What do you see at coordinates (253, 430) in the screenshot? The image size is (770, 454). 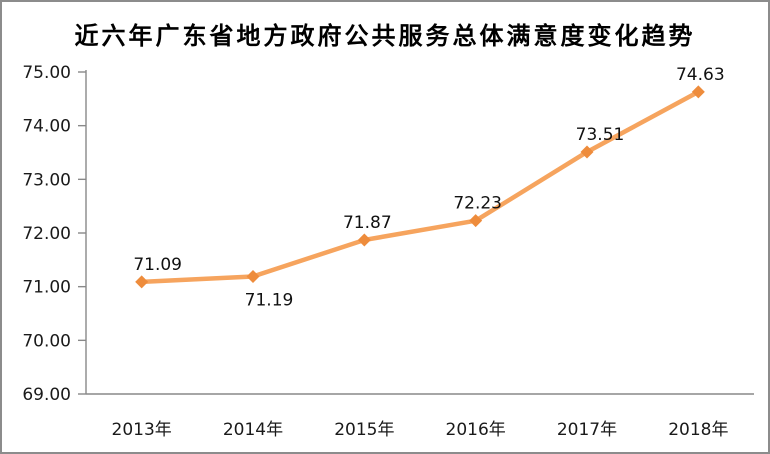 I see `x-tick-label: 2014年` at bounding box center [253, 430].